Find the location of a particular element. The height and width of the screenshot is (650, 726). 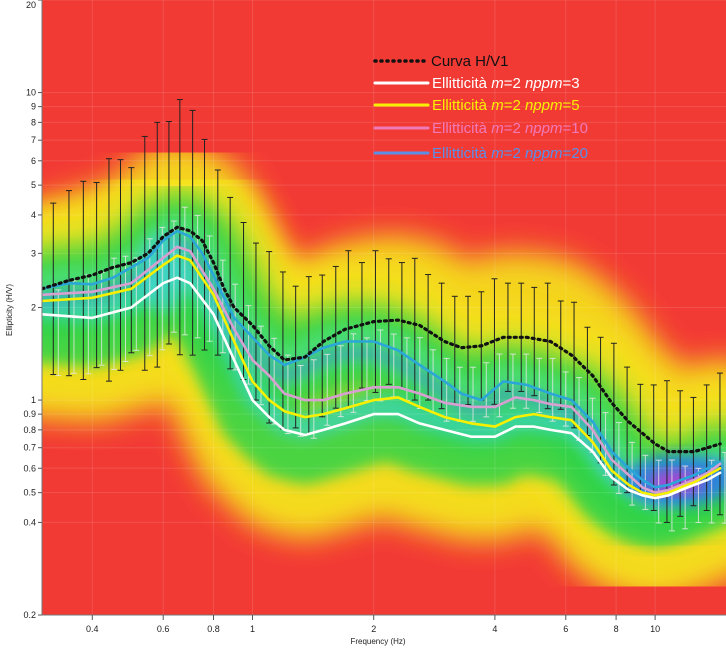

y-tick-label: 9 is located at coordinates (33, 107).